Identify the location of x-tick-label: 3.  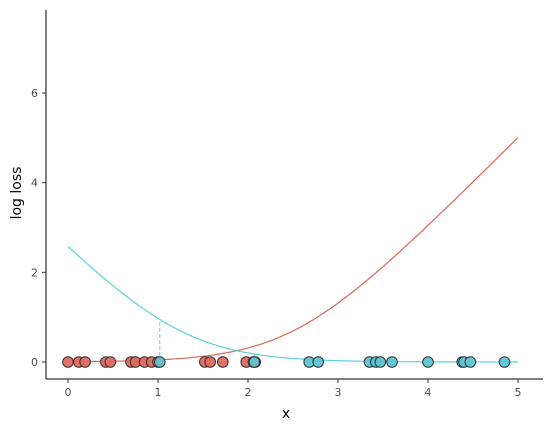
(338, 392).